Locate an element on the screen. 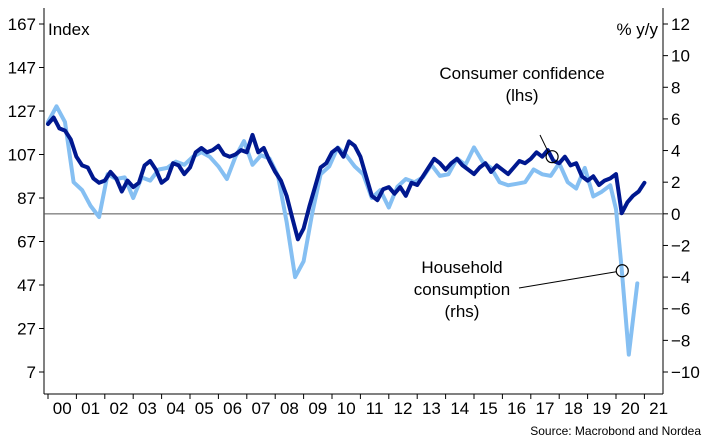 This screenshot has width=710, height=448. callout-marker-consumer-confidence is located at coordinates (552, 157).